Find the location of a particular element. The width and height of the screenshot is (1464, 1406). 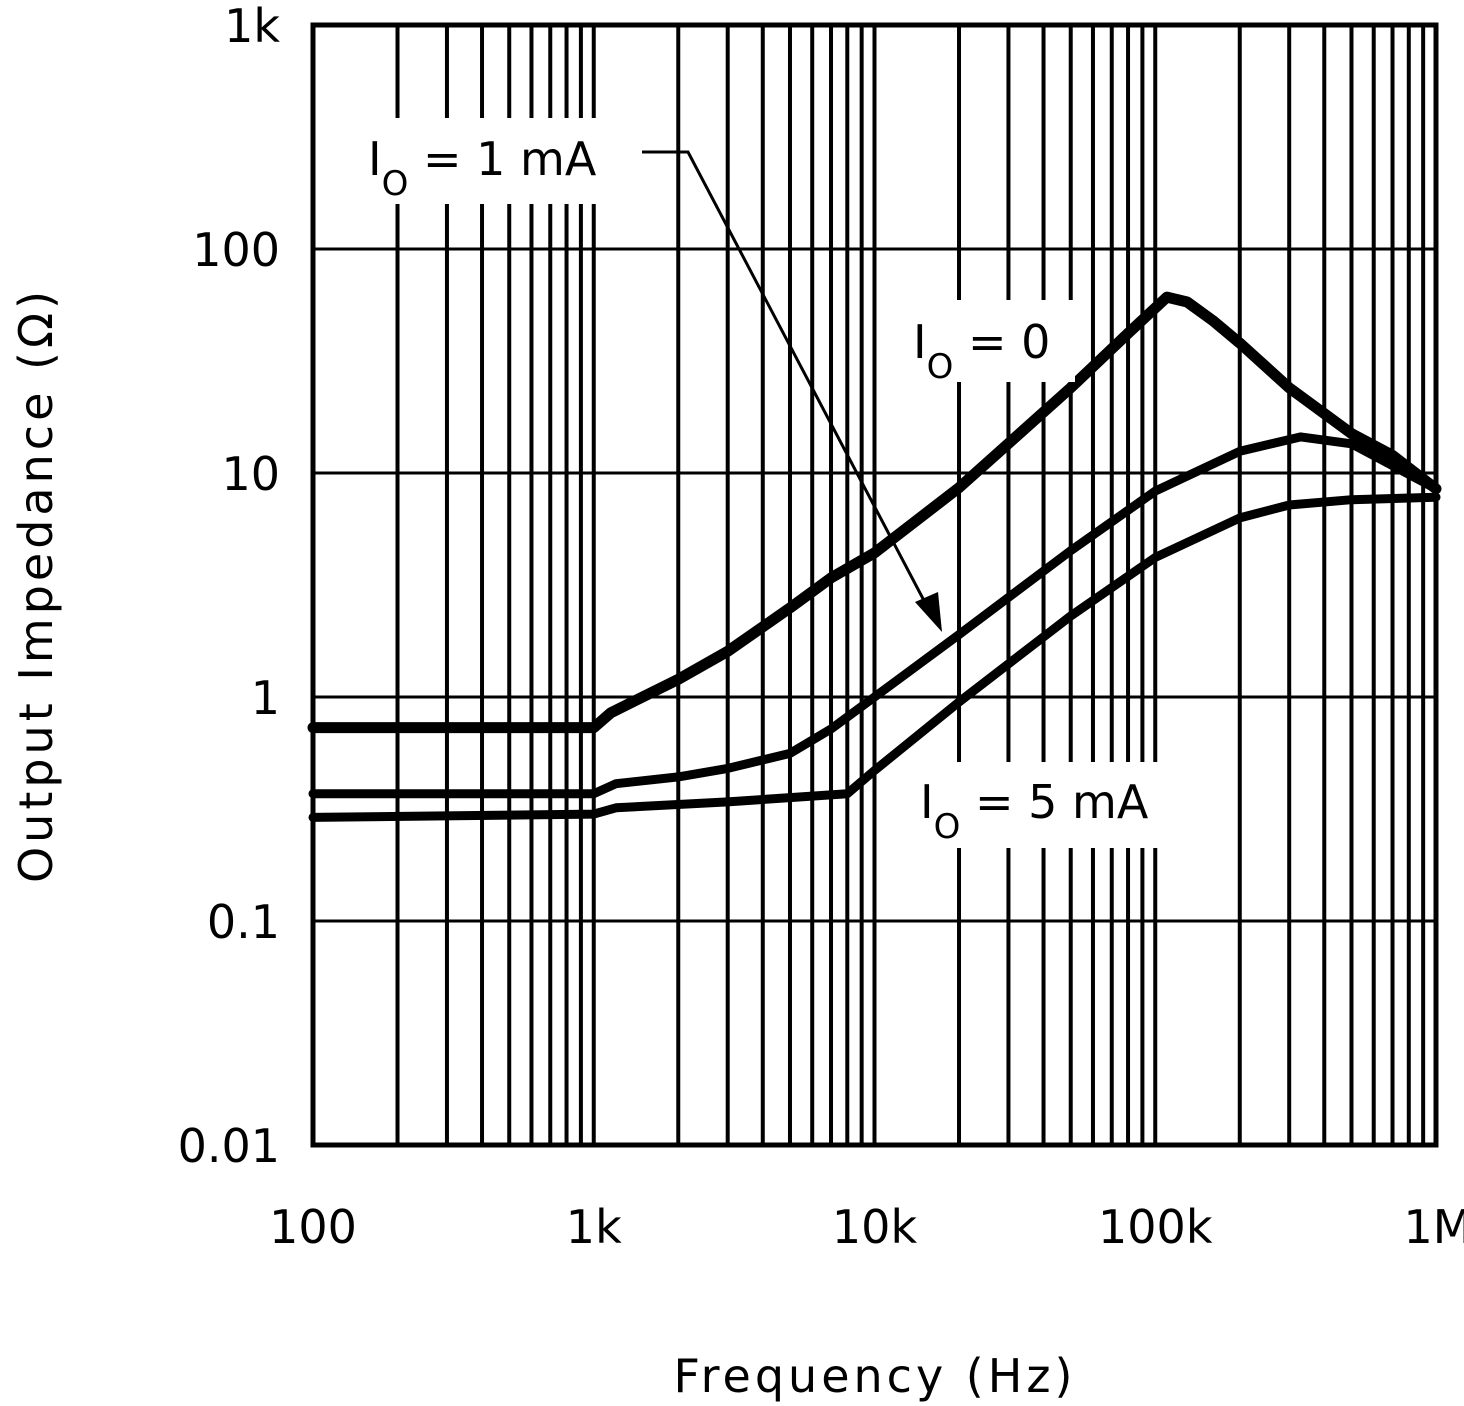

arrow-head-icon is located at coordinates (928, 612).